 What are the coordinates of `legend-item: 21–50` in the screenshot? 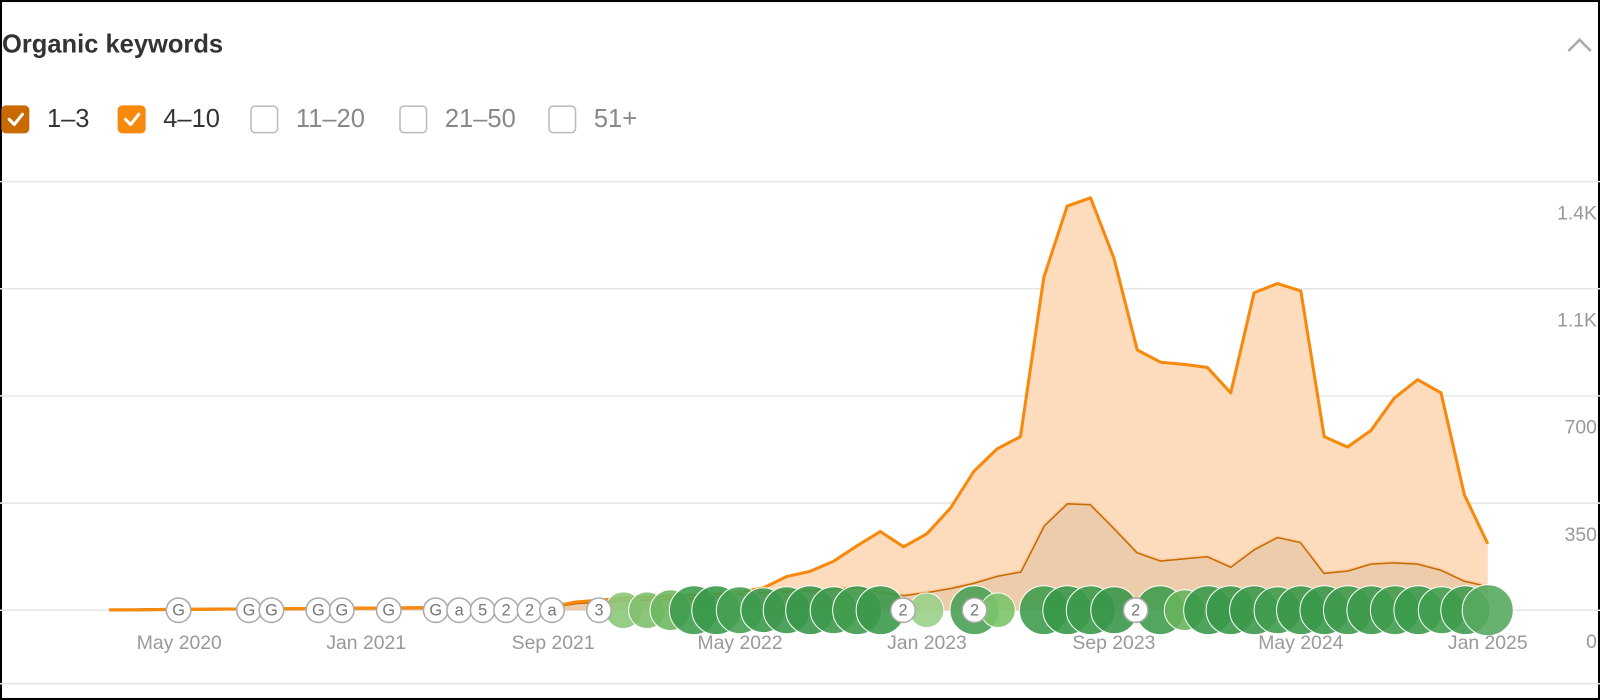 It's located at (457, 119).